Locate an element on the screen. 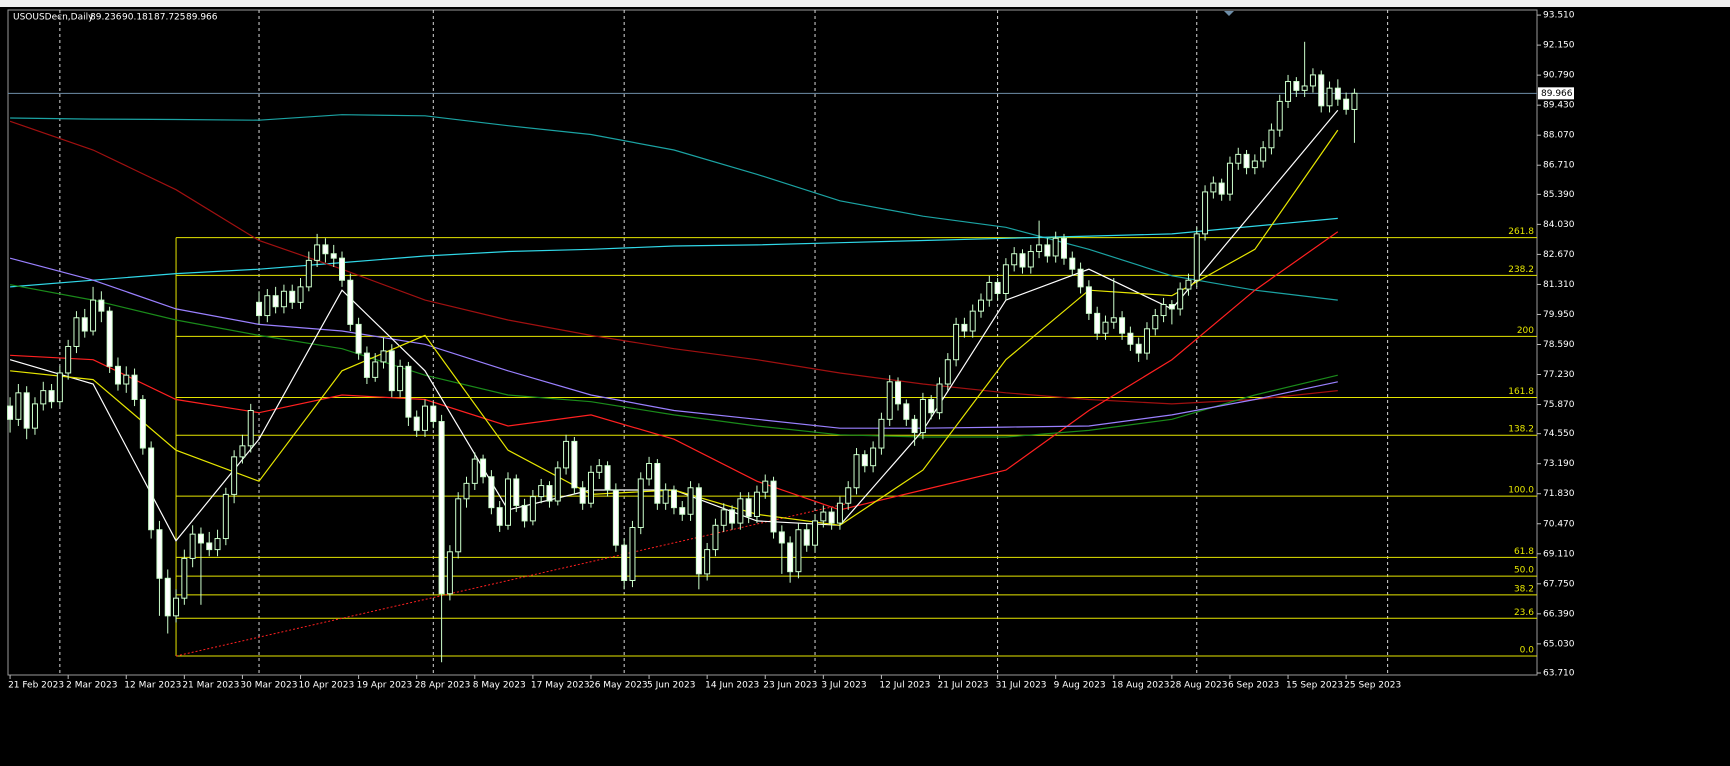 The image size is (1730, 766). x-tick-label: 18 Aug 2023 is located at coordinates (1141, 686).